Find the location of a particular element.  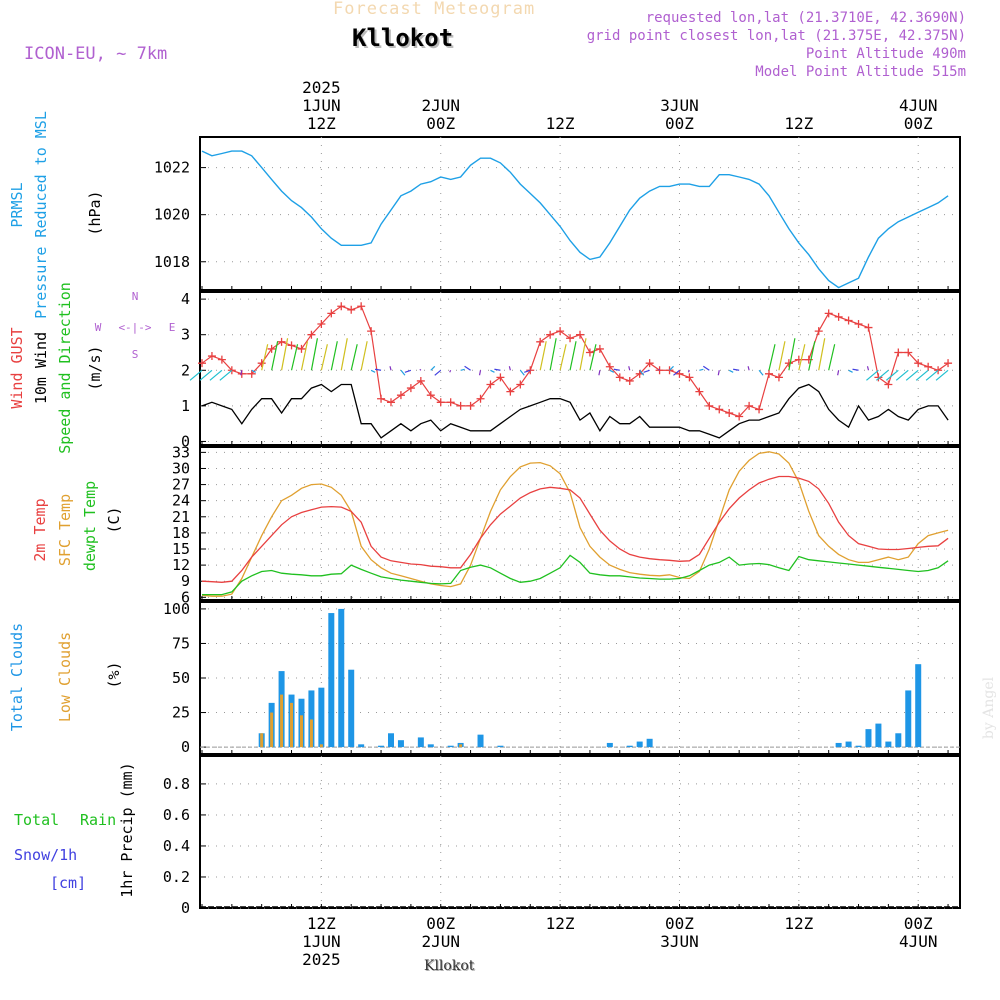

ytick-label-clouds: 50 is located at coordinates (181, 678).